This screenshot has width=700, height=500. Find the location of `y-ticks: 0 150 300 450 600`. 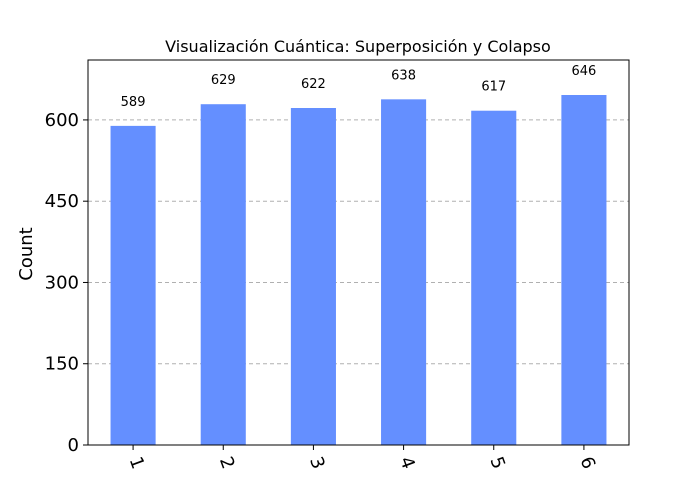

y-ticks: 0 150 300 450 600 is located at coordinates (66, 283).